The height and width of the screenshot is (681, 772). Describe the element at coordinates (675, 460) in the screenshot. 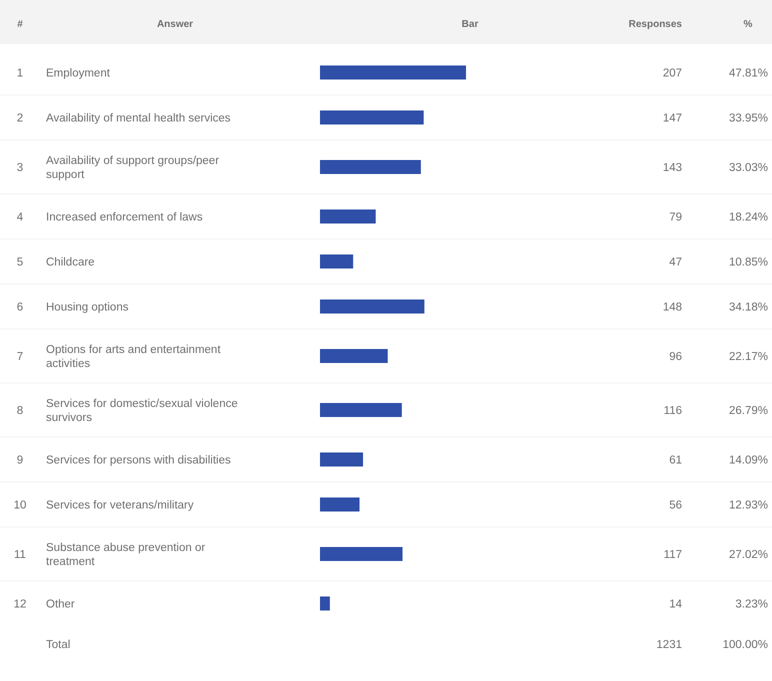

I see `data-label: 61` at that location.